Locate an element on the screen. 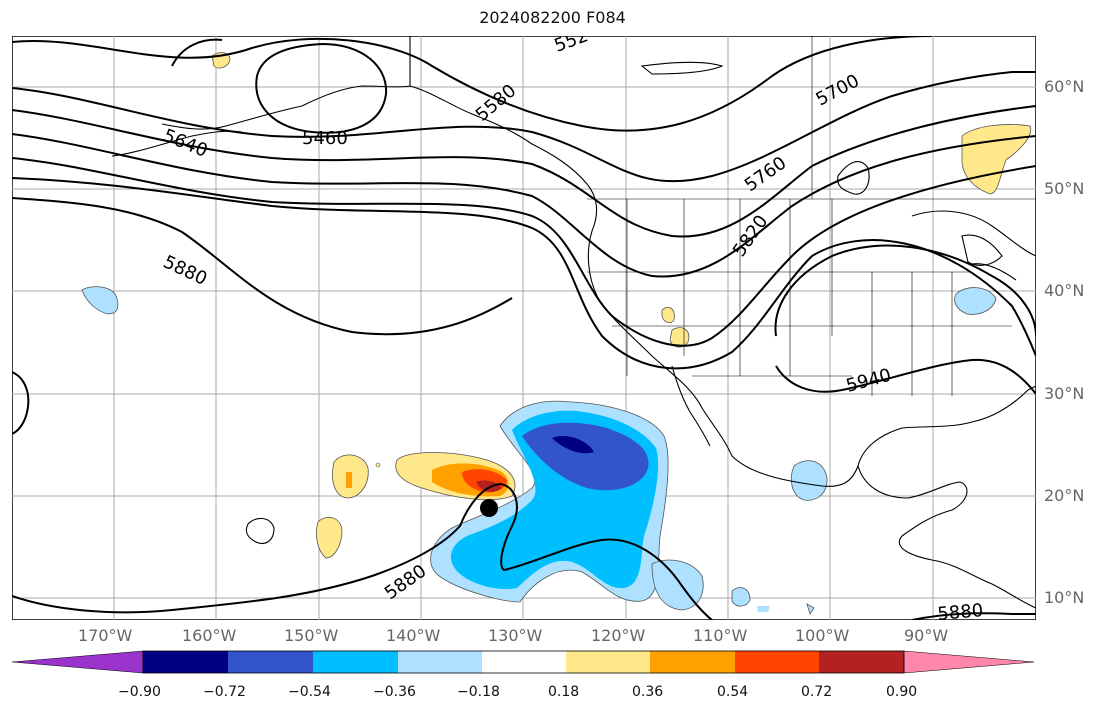 This screenshot has width=1105, height=712. lat-label: 40°N is located at coordinates (1064, 290).